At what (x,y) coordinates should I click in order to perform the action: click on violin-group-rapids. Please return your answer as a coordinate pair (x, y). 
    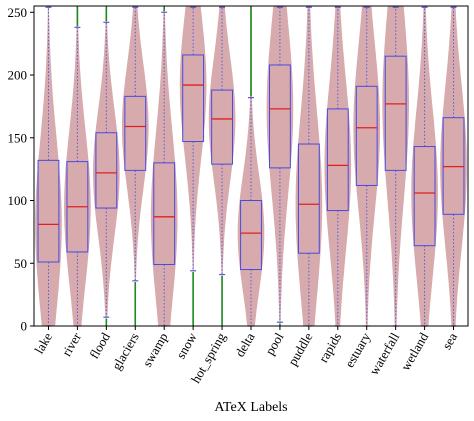
    Looking at the image, I should click on (338, 166).